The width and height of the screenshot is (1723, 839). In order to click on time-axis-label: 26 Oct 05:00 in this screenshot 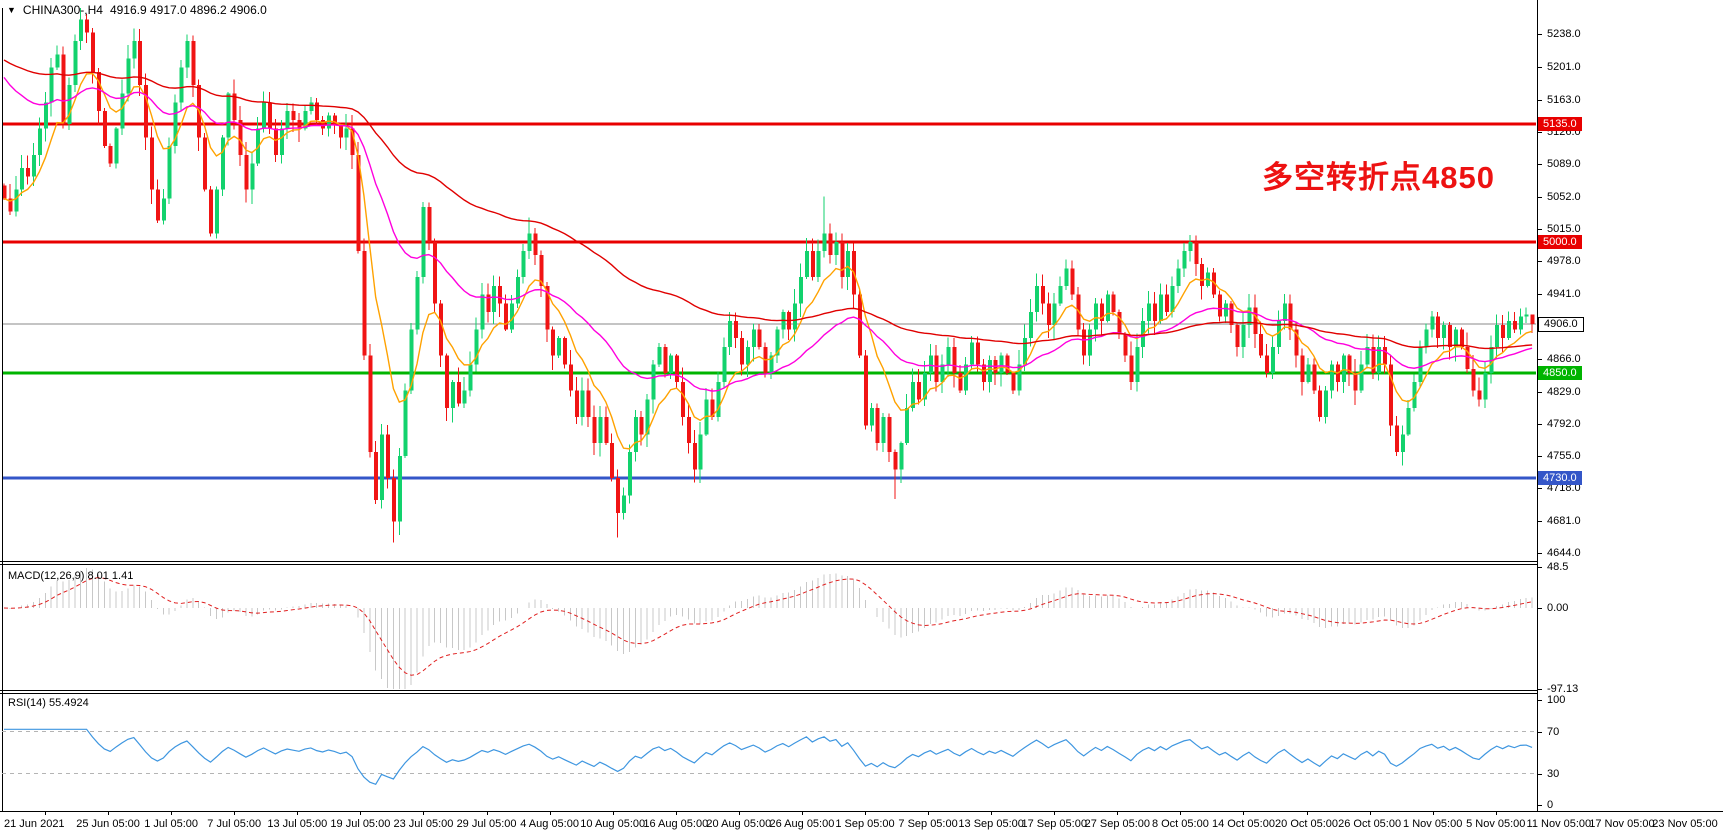, I will do `click(1370, 824)`.